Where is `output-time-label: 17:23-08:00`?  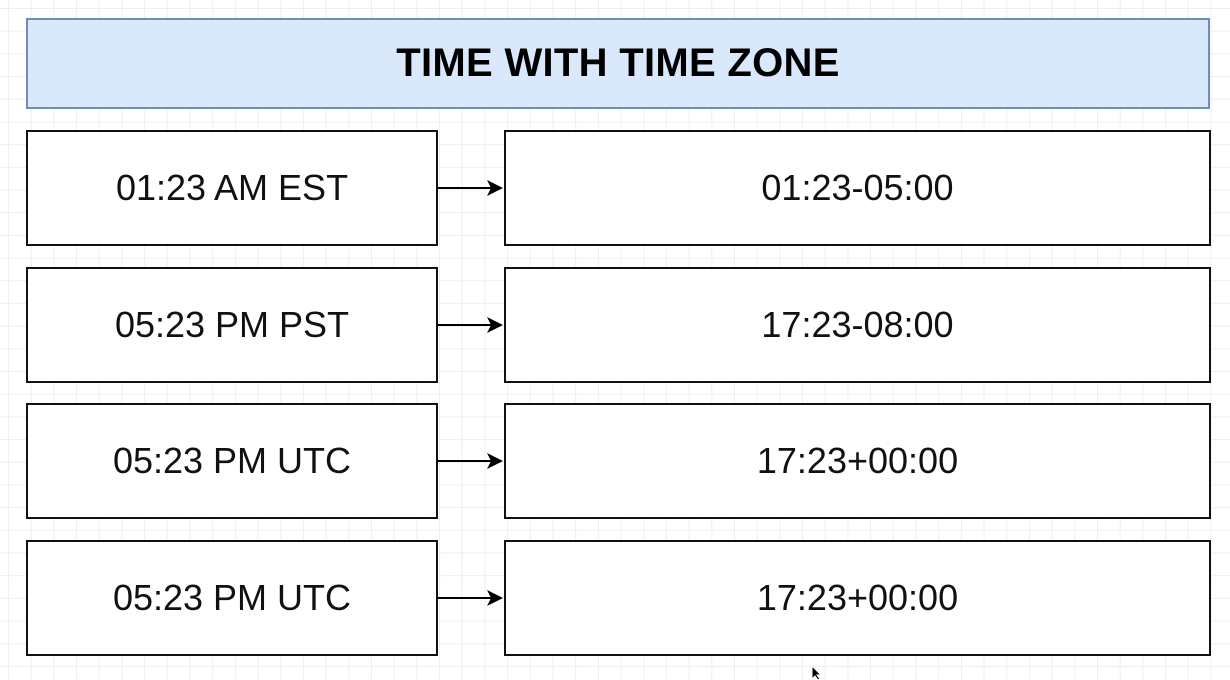
output-time-label: 17:23-08:00 is located at coordinates (857, 324).